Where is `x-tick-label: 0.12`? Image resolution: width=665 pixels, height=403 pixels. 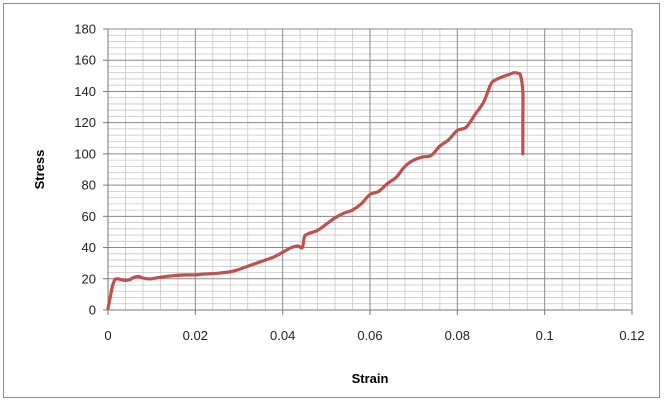
x-tick-label: 0.12 is located at coordinates (631, 335).